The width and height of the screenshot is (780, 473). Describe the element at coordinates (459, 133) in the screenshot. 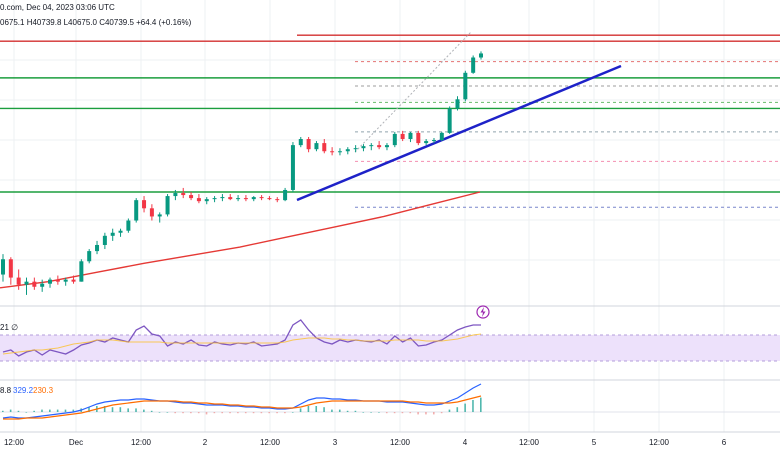

I see `ascending-trendline` at that location.